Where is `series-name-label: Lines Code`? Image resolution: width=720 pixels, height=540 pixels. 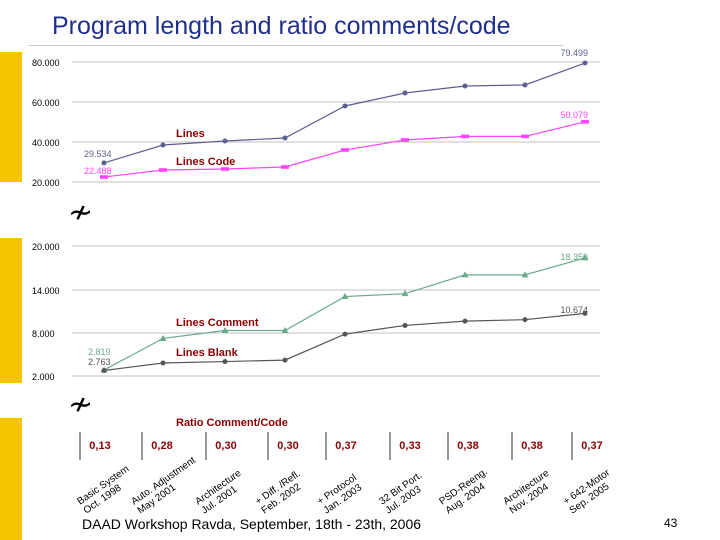
series-name-label: Lines Code is located at coordinates (205, 162).